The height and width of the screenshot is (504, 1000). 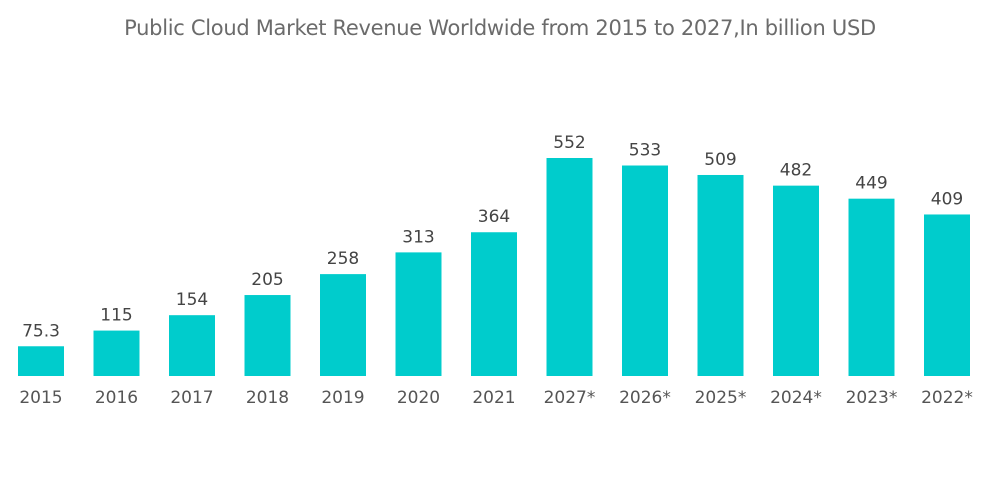 I want to click on bar-2026*, so click(x=645, y=270).